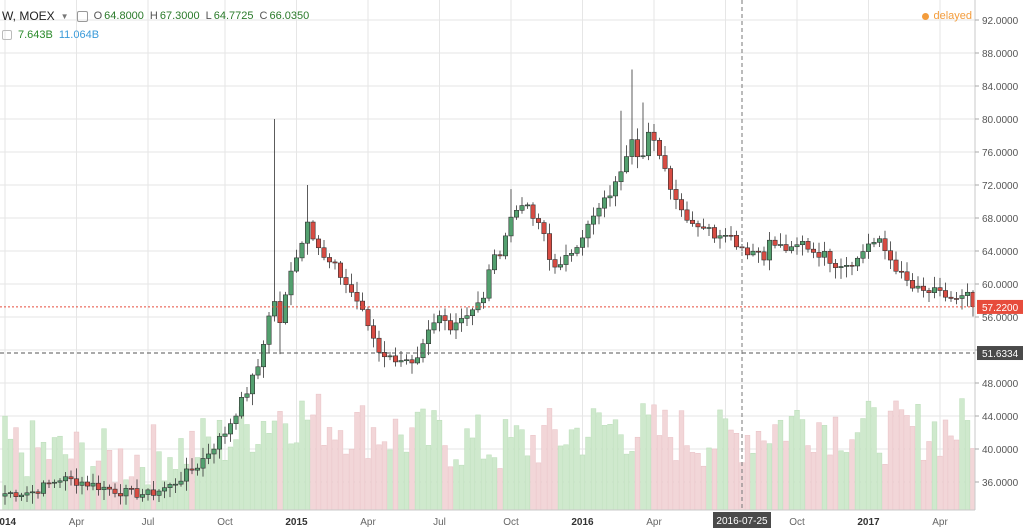  Describe the element at coordinates (947, 16) in the screenshot. I see `delayed-indicator: delayed` at that location.